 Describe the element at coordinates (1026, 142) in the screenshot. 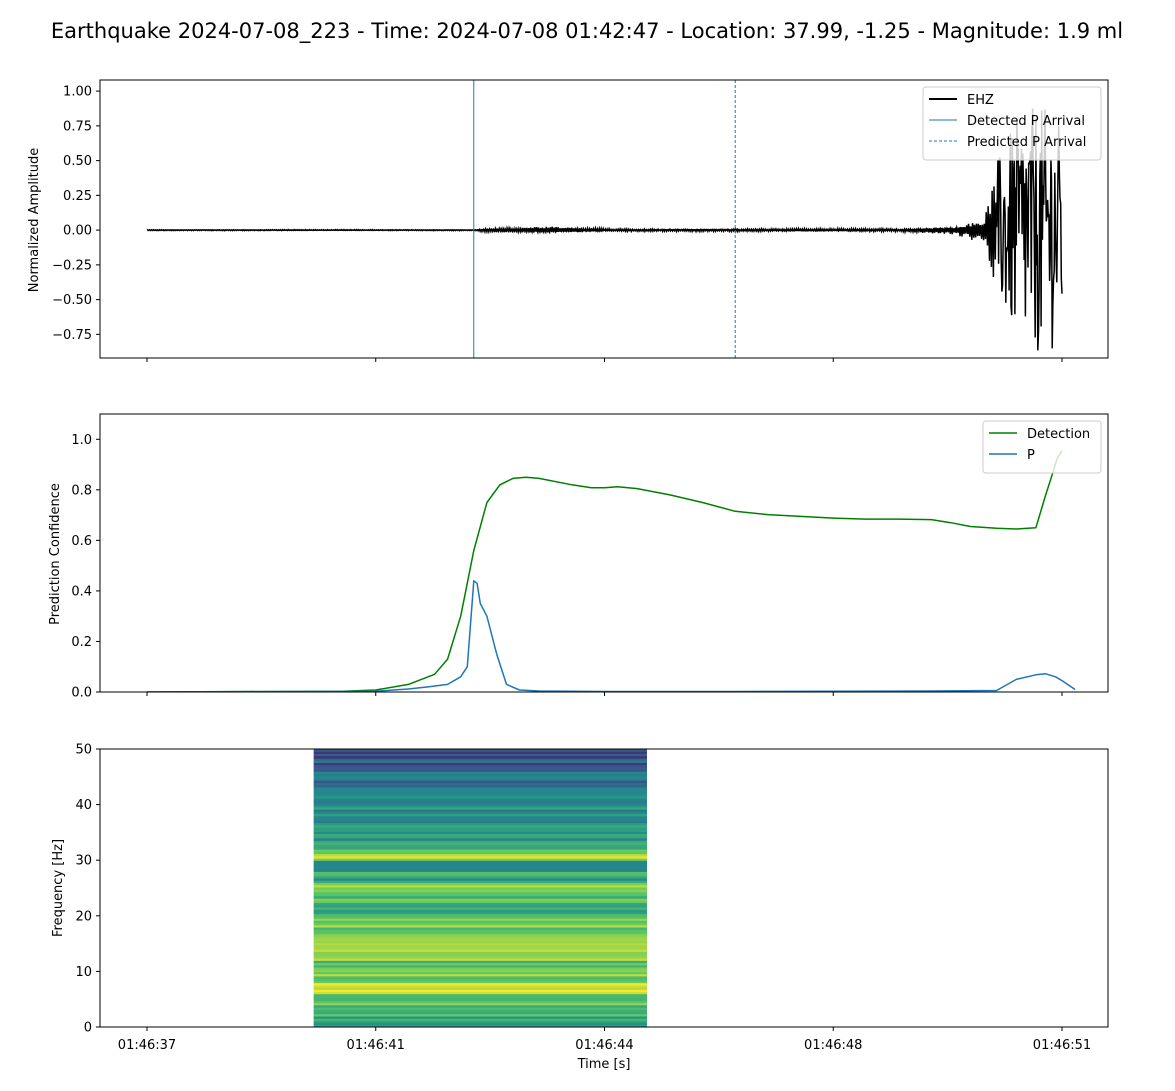

I see `legend-label: Predicted P Arrival` at that location.